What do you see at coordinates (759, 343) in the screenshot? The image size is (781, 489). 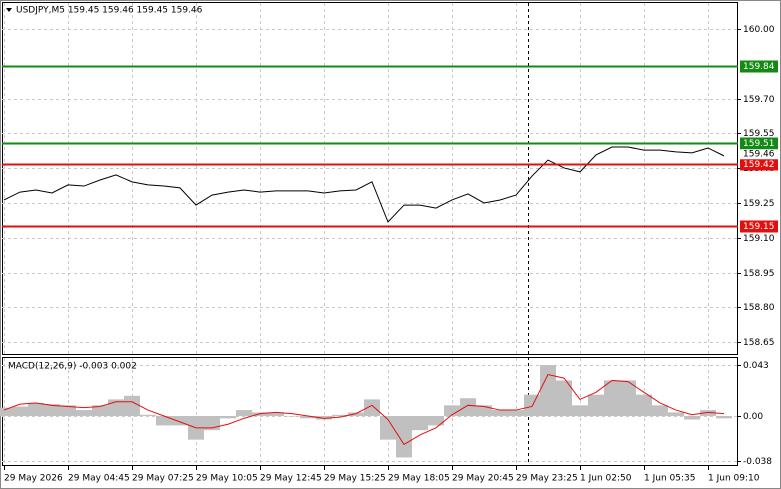 I see `y-tick-label: 158.65` at bounding box center [759, 343].